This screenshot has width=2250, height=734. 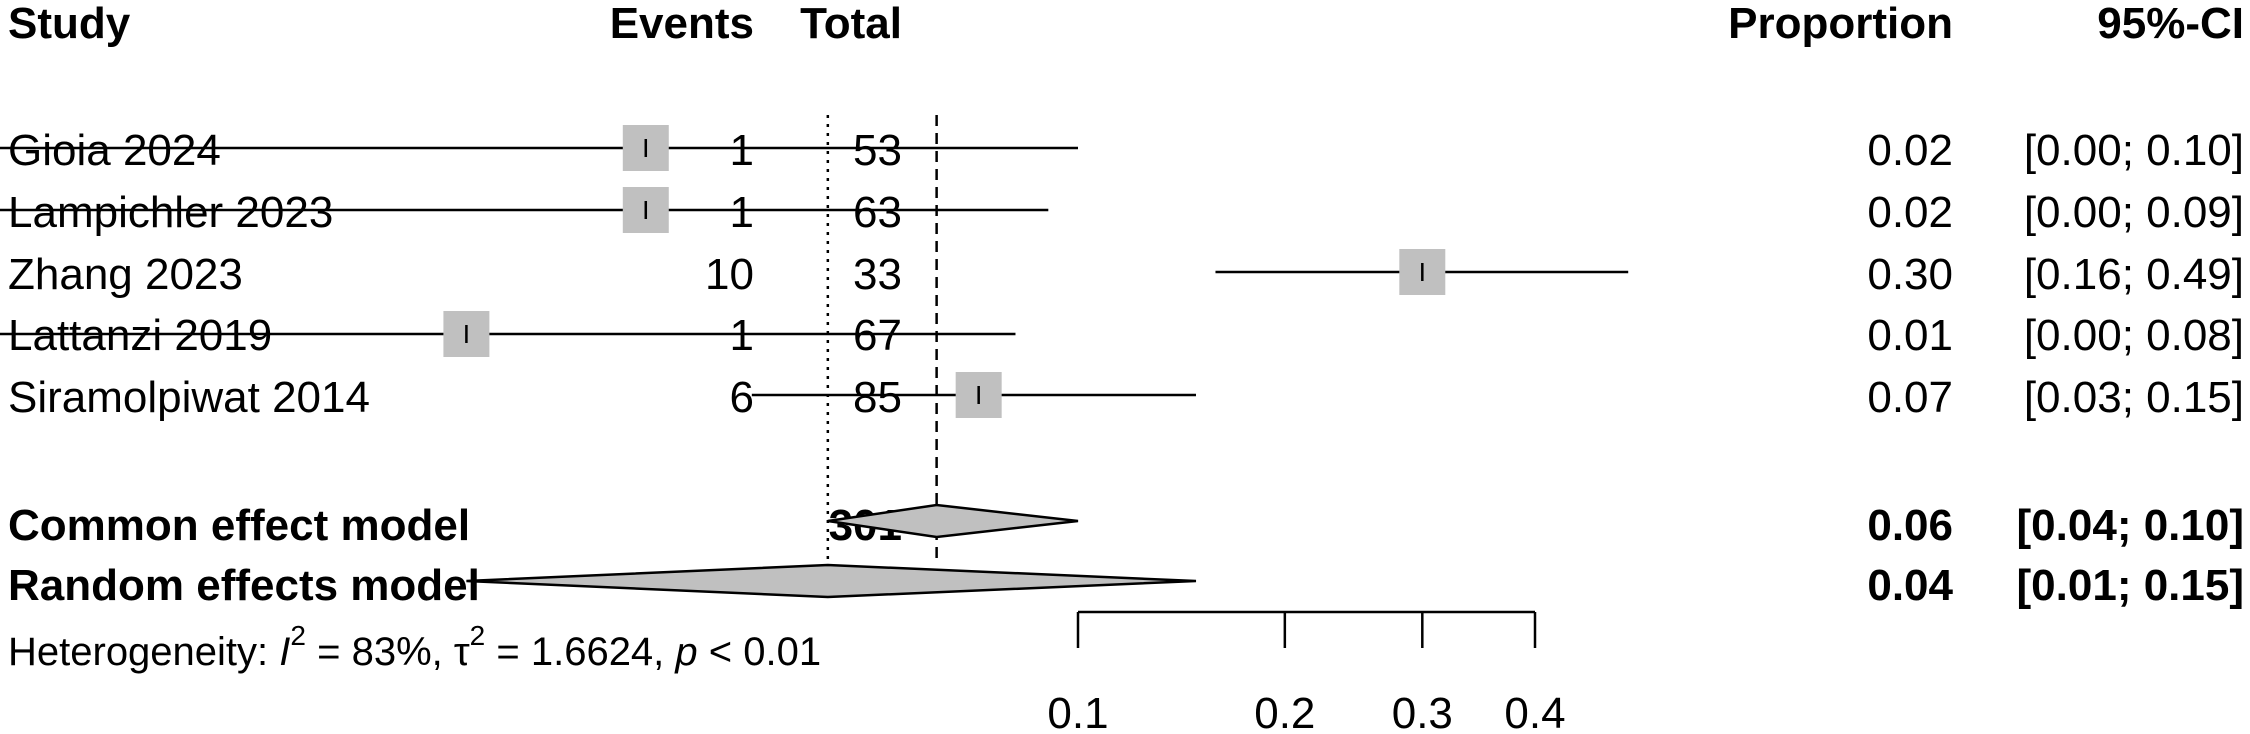 What do you see at coordinates (478, 635) in the screenshot?
I see `heterogeneity-tau-superscript: 2` at bounding box center [478, 635].